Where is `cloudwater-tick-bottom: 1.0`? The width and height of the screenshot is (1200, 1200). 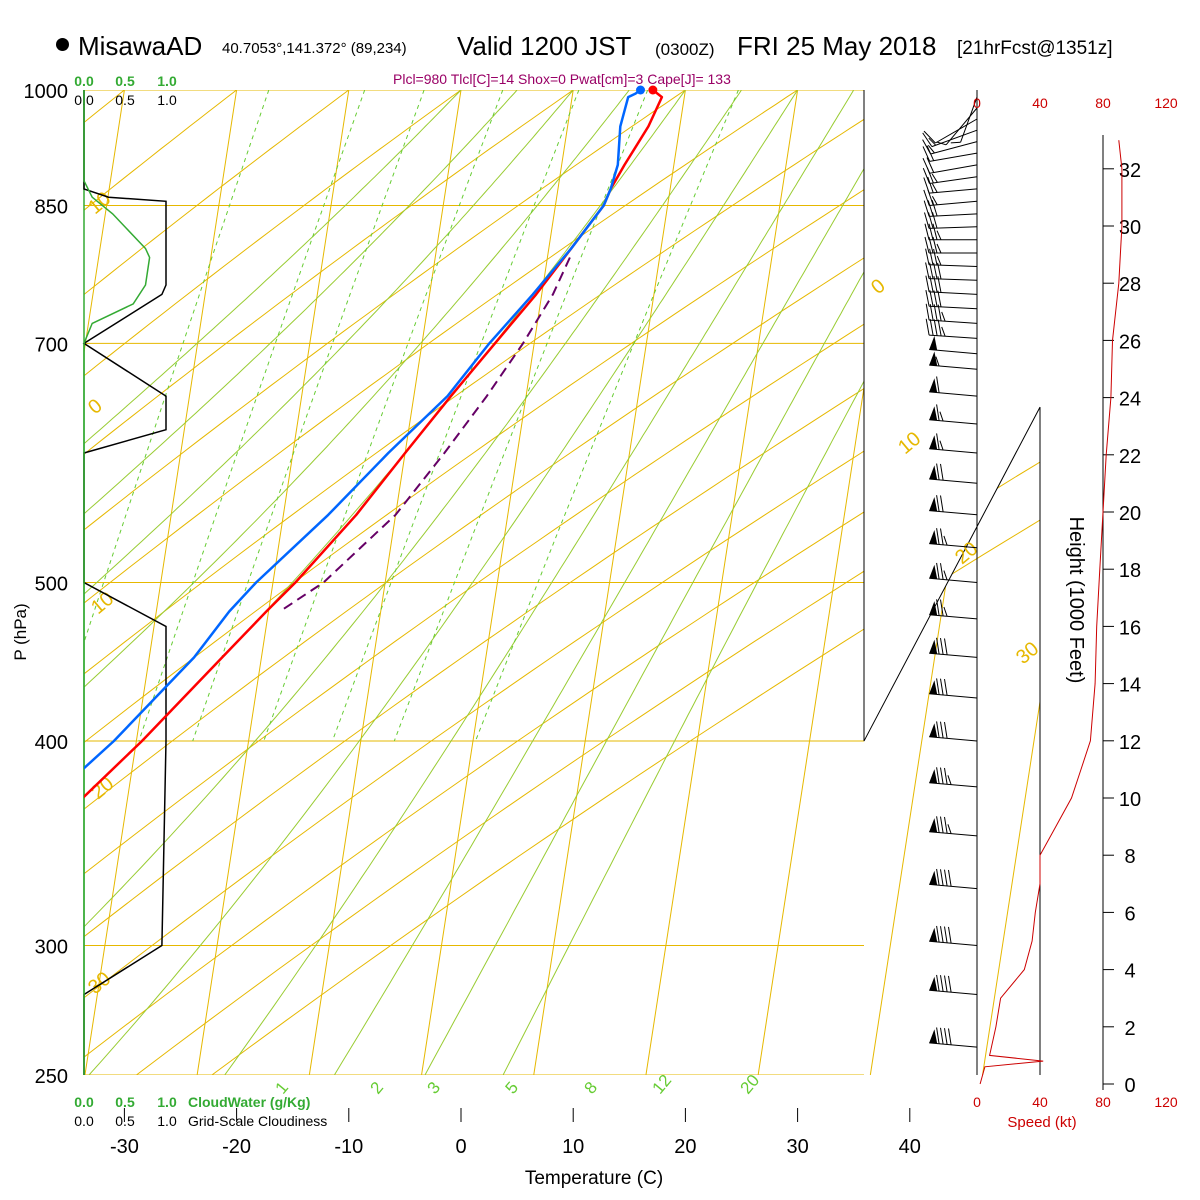
cloudwater-tick-bottom: 1.0 is located at coordinates (167, 1102).